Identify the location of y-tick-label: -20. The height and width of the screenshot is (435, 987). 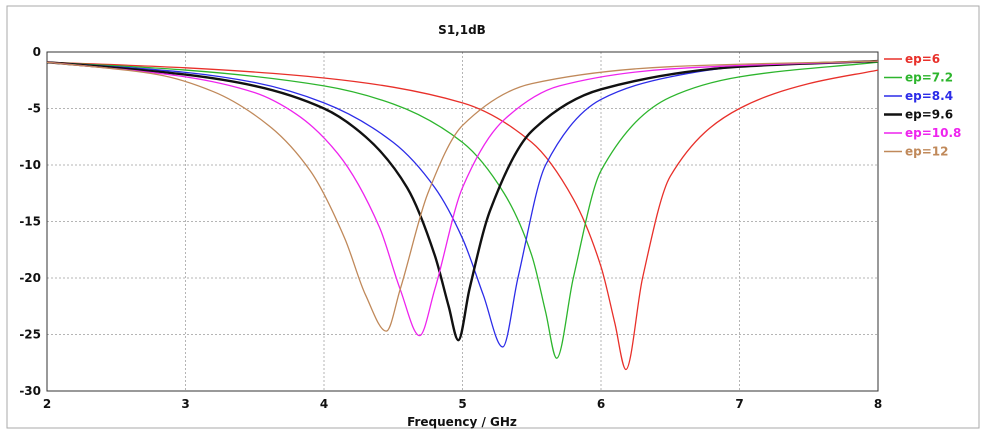
(30, 278).